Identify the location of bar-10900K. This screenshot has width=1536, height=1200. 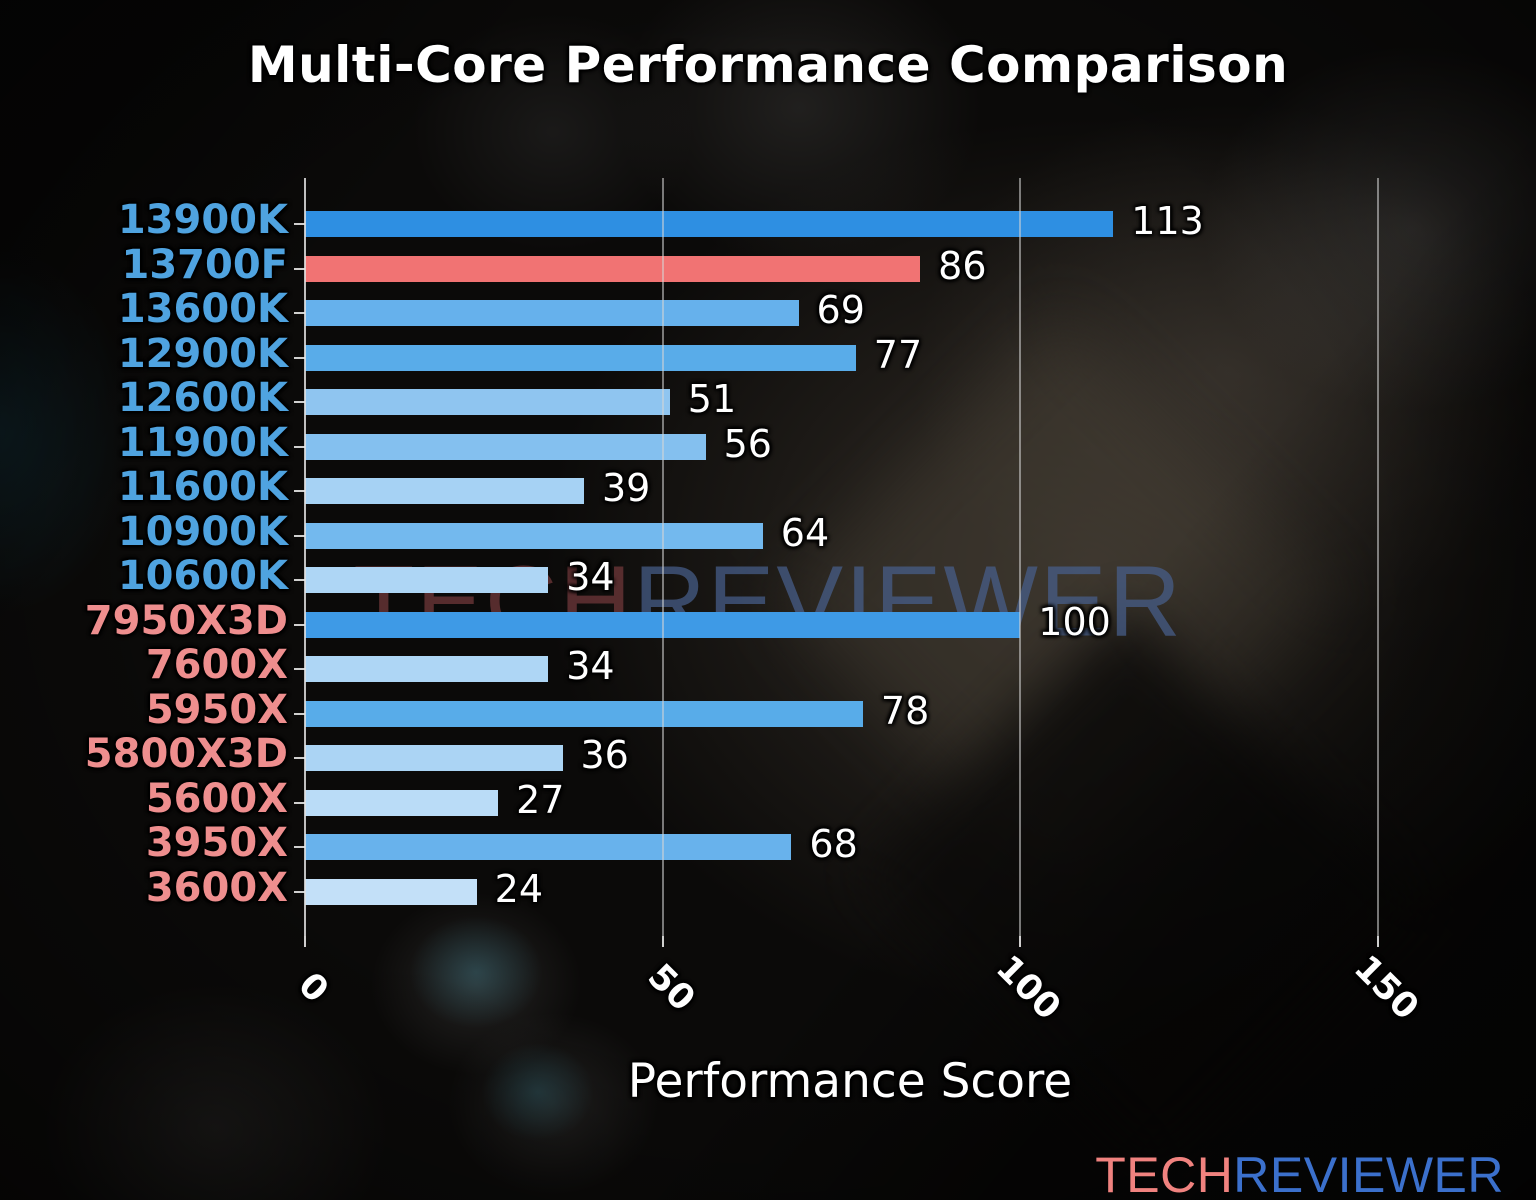
(534, 535).